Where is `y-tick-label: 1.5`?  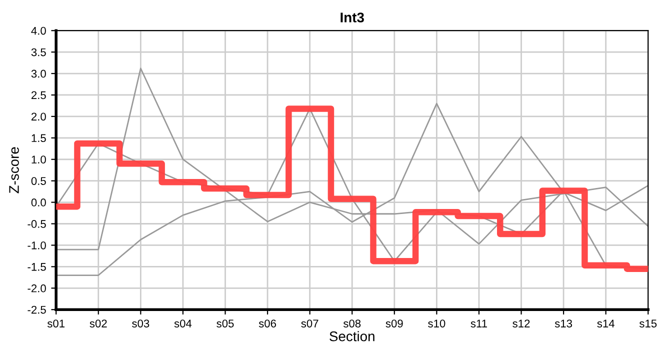 y-tick-label: 1.5 is located at coordinates (39, 138).